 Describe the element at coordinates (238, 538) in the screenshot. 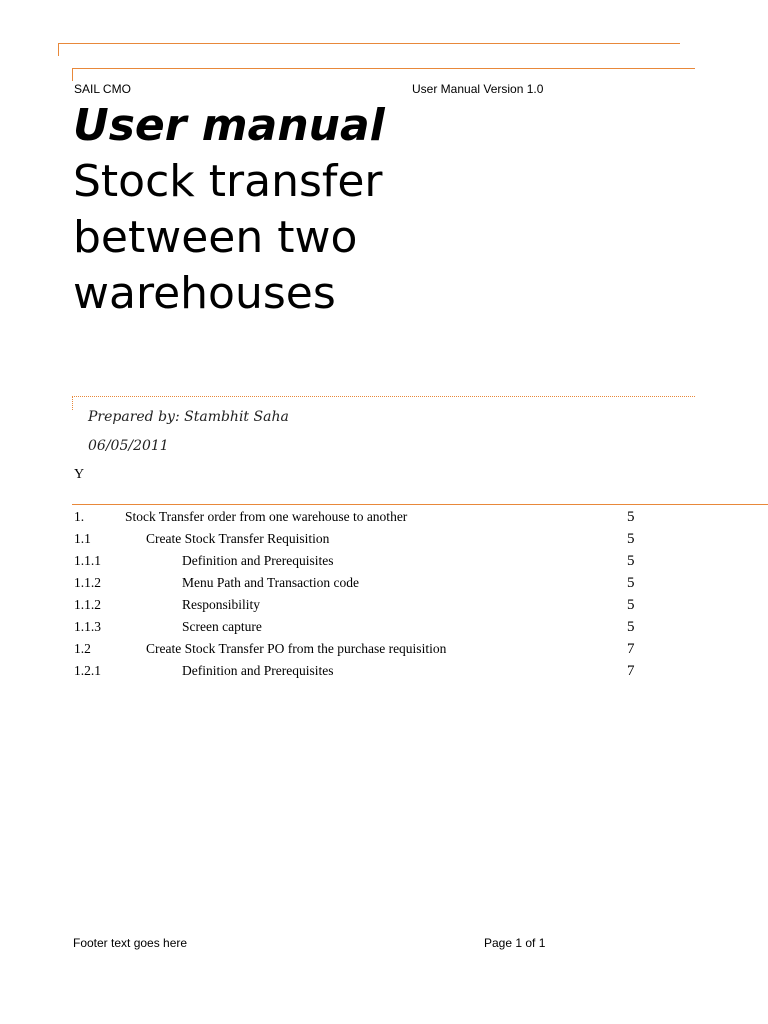

I see `toc-title: Create Stock Transfer Requisition` at that location.